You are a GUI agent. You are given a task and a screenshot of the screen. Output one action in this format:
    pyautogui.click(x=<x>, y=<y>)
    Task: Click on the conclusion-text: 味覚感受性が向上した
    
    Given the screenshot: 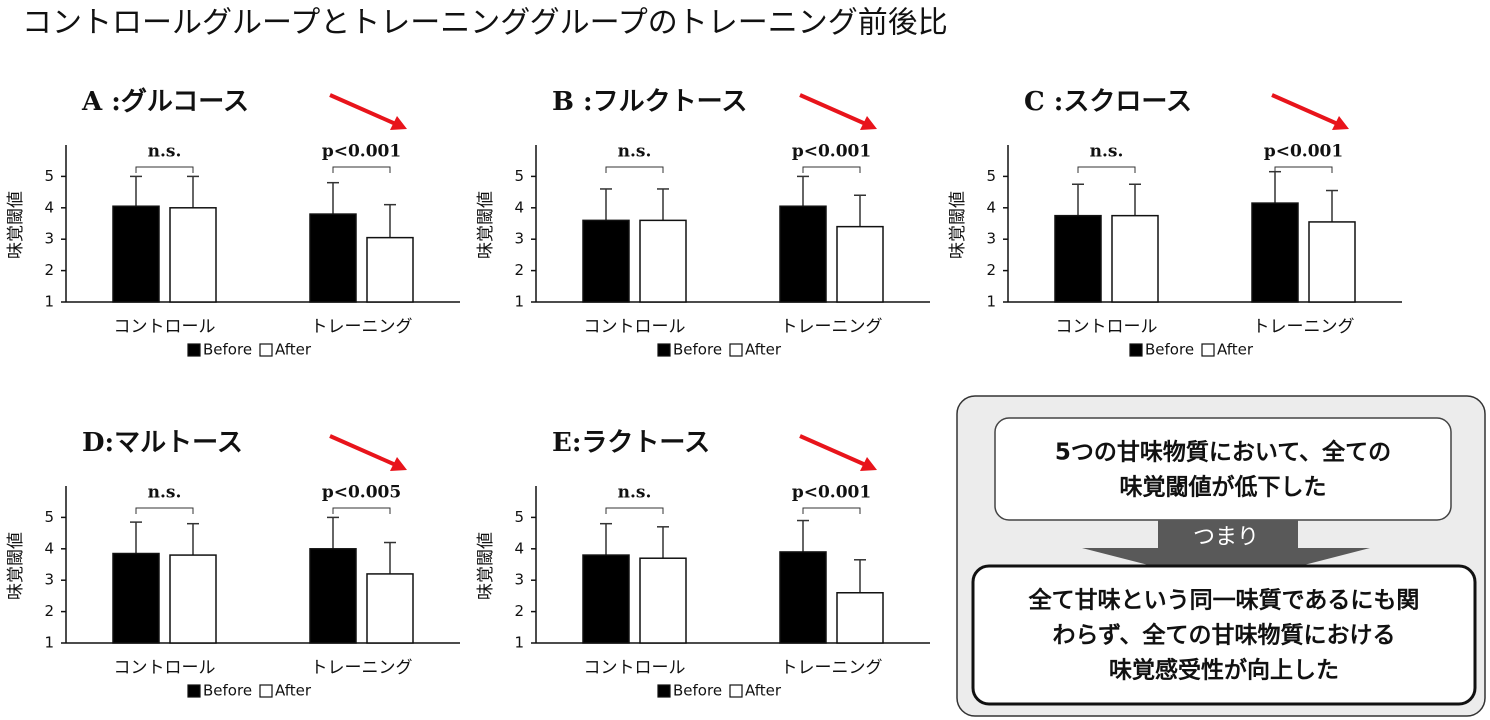 What is the action you would take?
    pyautogui.click(x=1224, y=670)
    